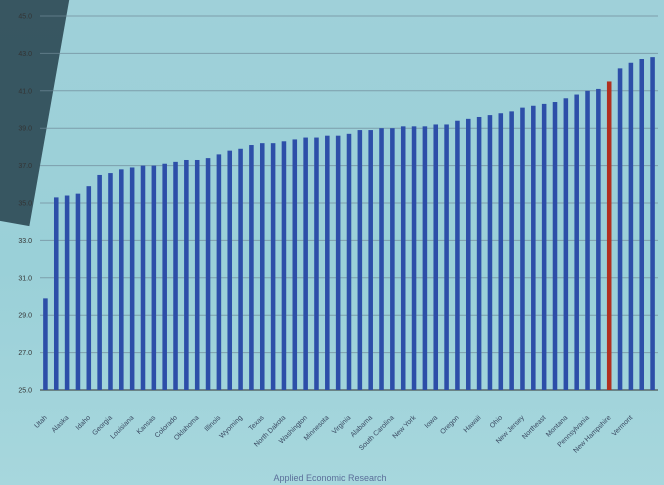 Image resolution: width=664 pixels, height=485 pixels. Describe the element at coordinates (25, 129) in the screenshot. I see `y-tick-label: 39.0` at that location.